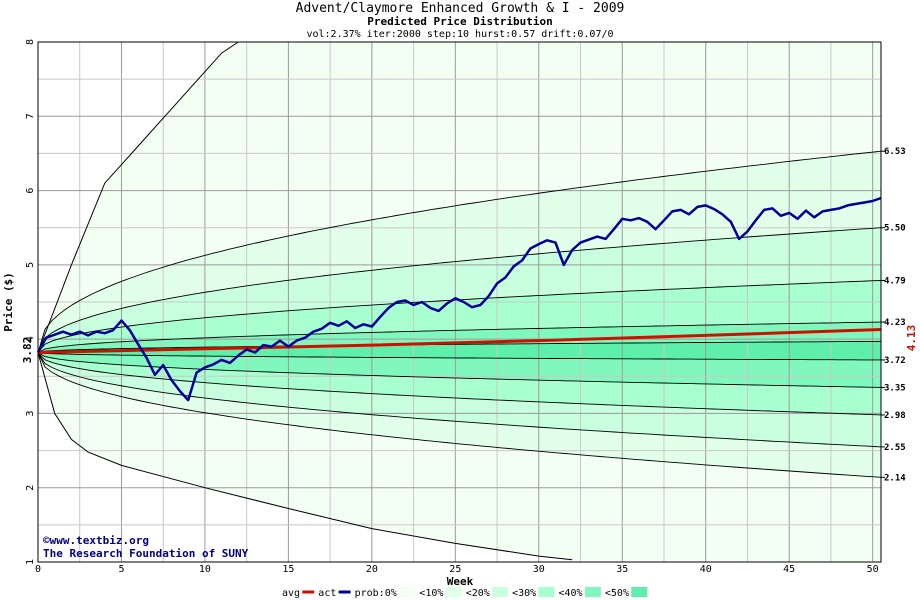  Describe the element at coordinates (524, 593) in the screenshot. I see `legend-label: <30%` at that location.